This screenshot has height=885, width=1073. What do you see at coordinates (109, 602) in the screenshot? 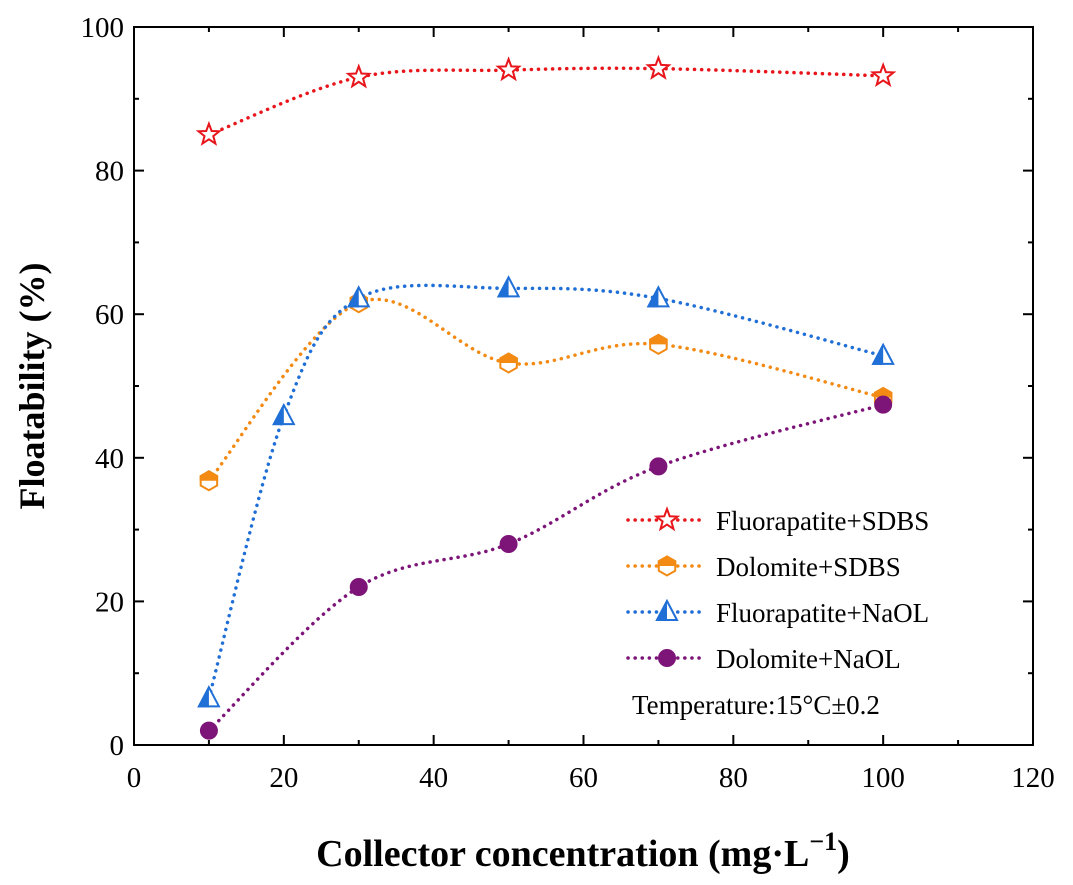
I see `y-tick-label: 20` at bounding box center [109, 602].